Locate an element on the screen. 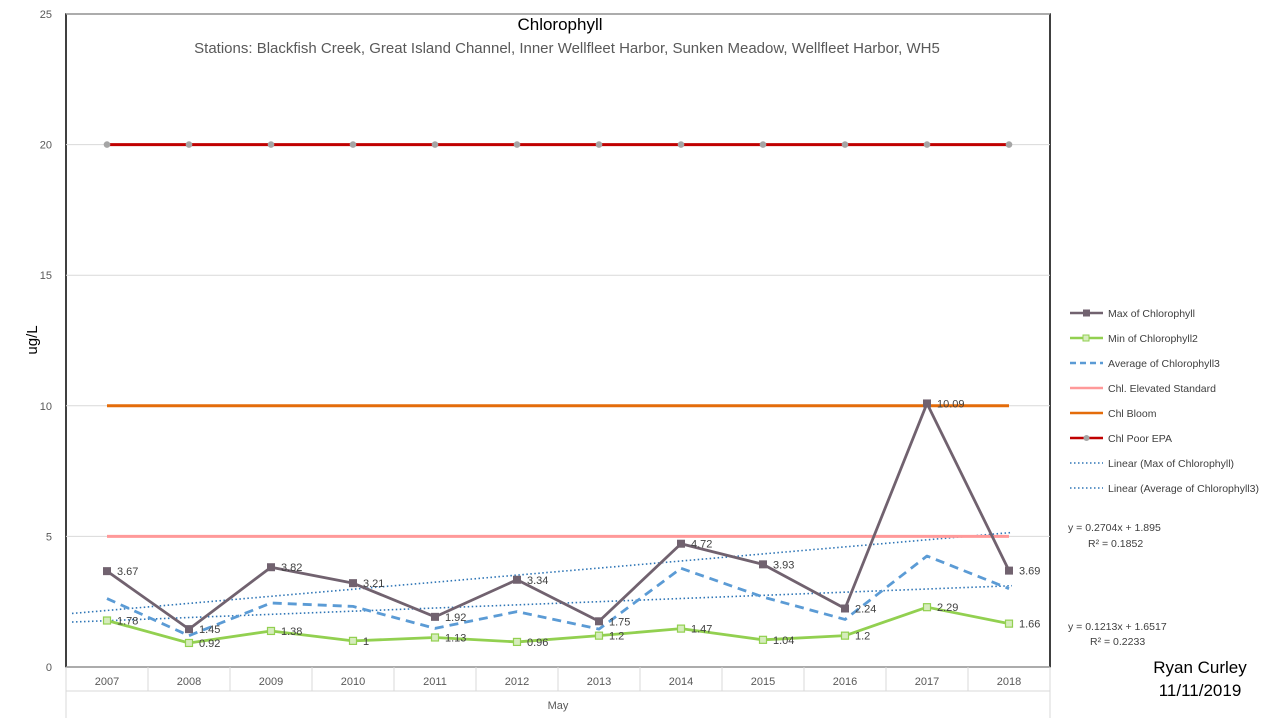  x-tick-label: 2009 is located at coordinates (271, 682).